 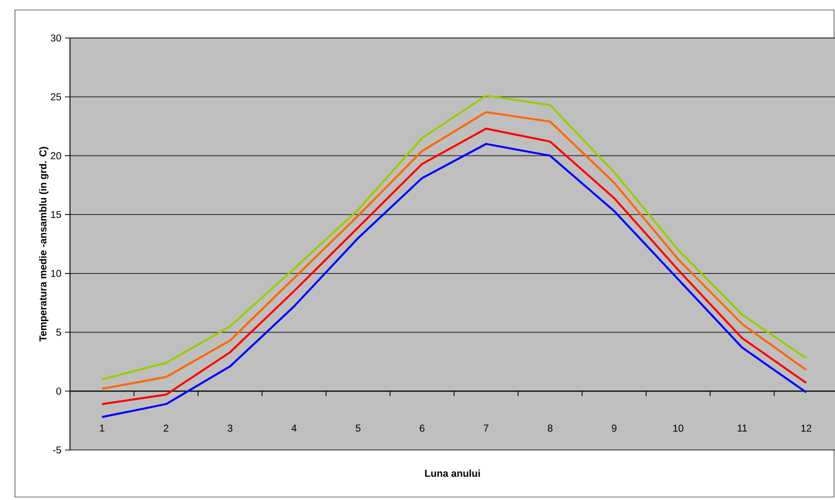 What do you see at coordinates (486, 428) in the screenshot?
I see `x-tick-label: 7` at bounding box center [486, 428].